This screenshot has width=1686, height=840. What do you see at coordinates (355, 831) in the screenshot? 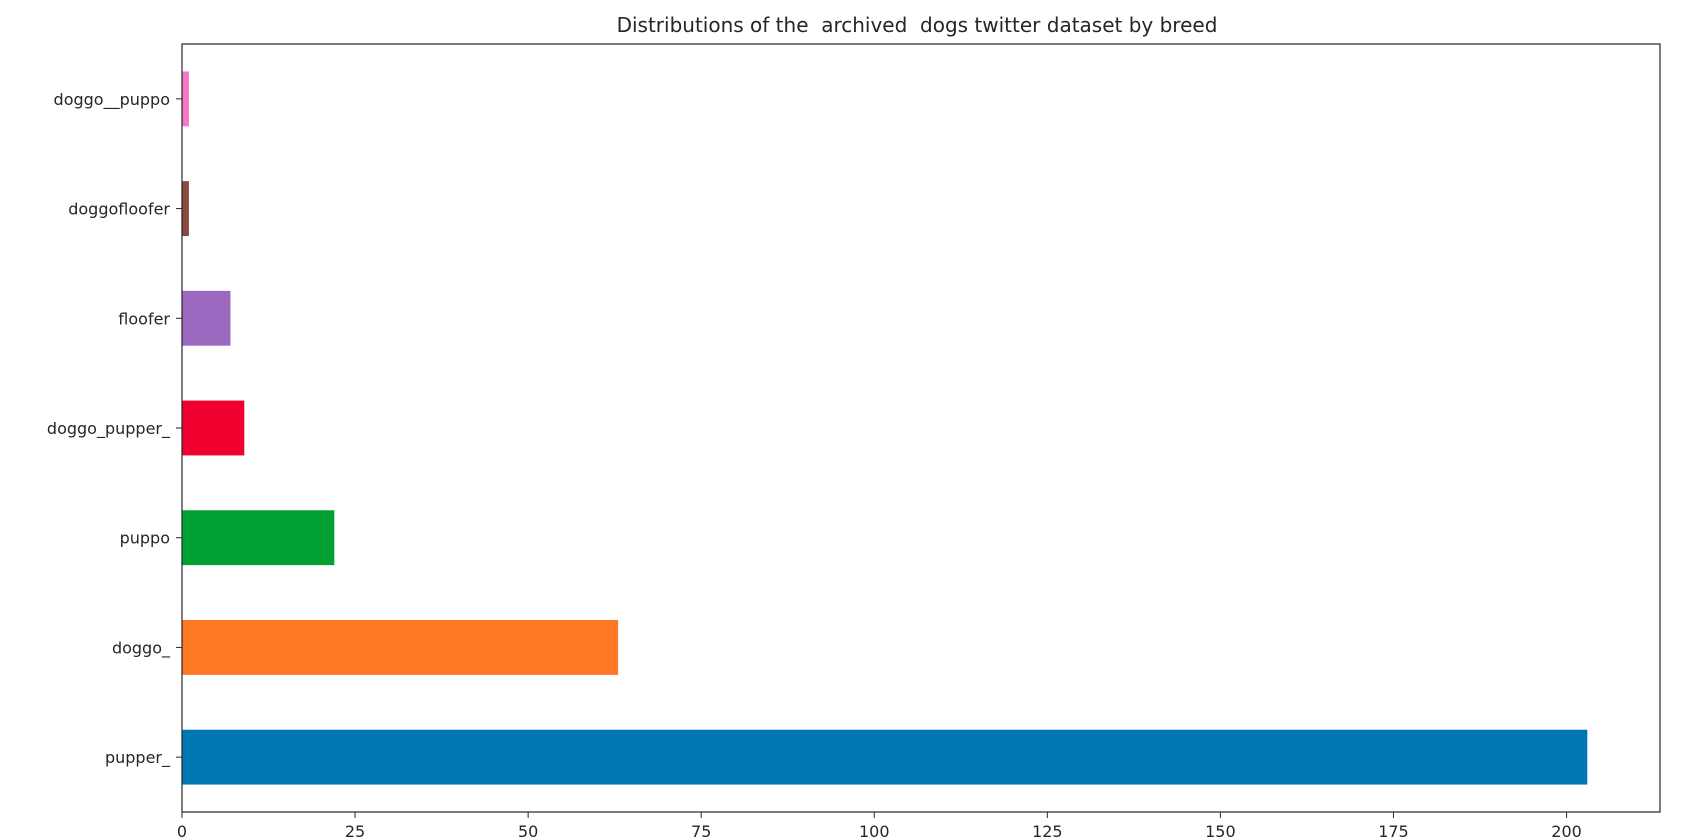
I see `x-tick-label: 25` at bounding box center [355, 831].